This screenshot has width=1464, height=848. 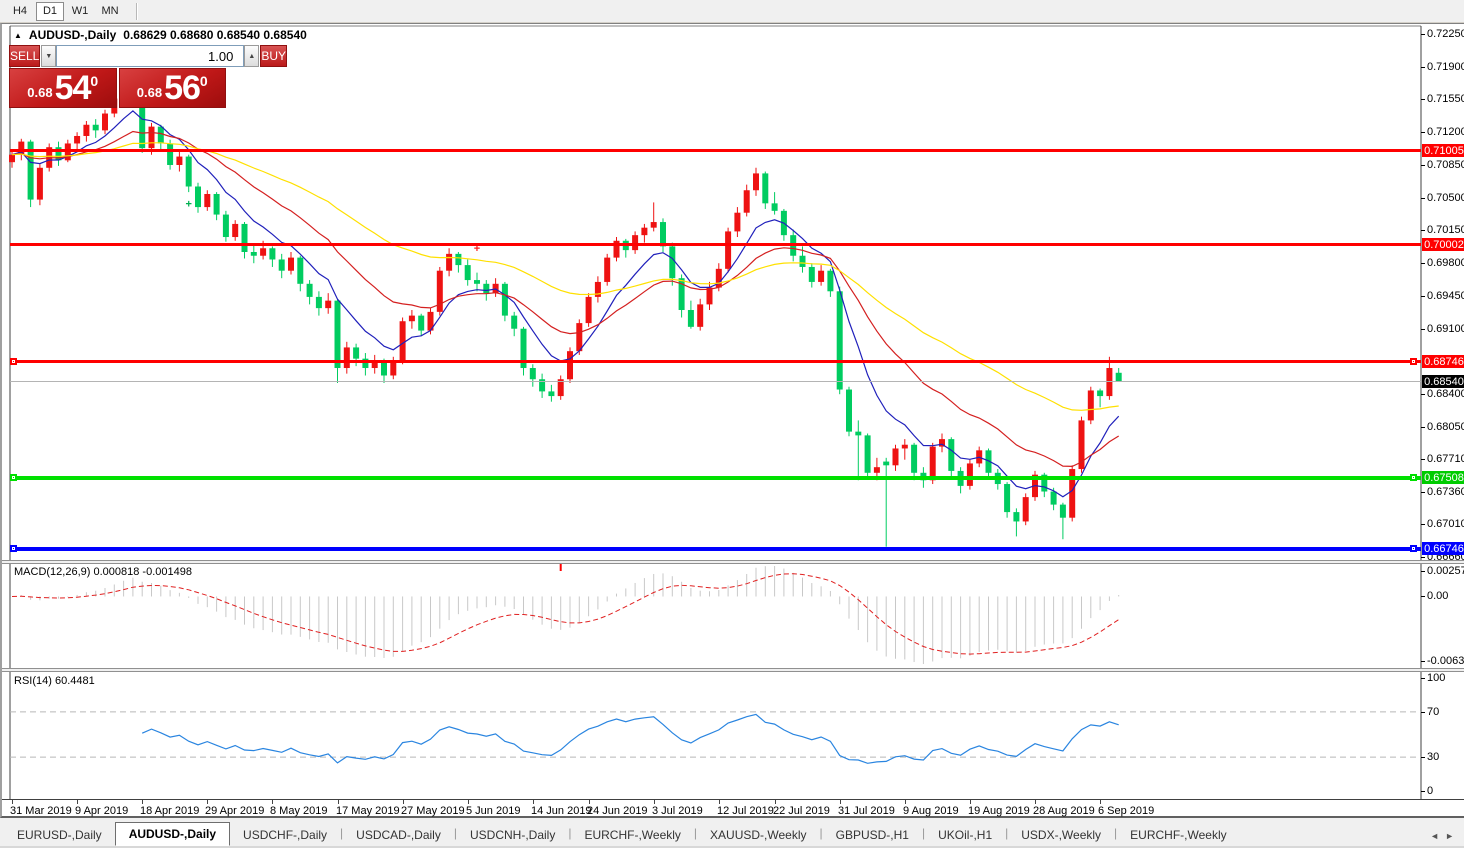 I want to click on date-label: 31 Mar 2019, so click(x=41, y=811).